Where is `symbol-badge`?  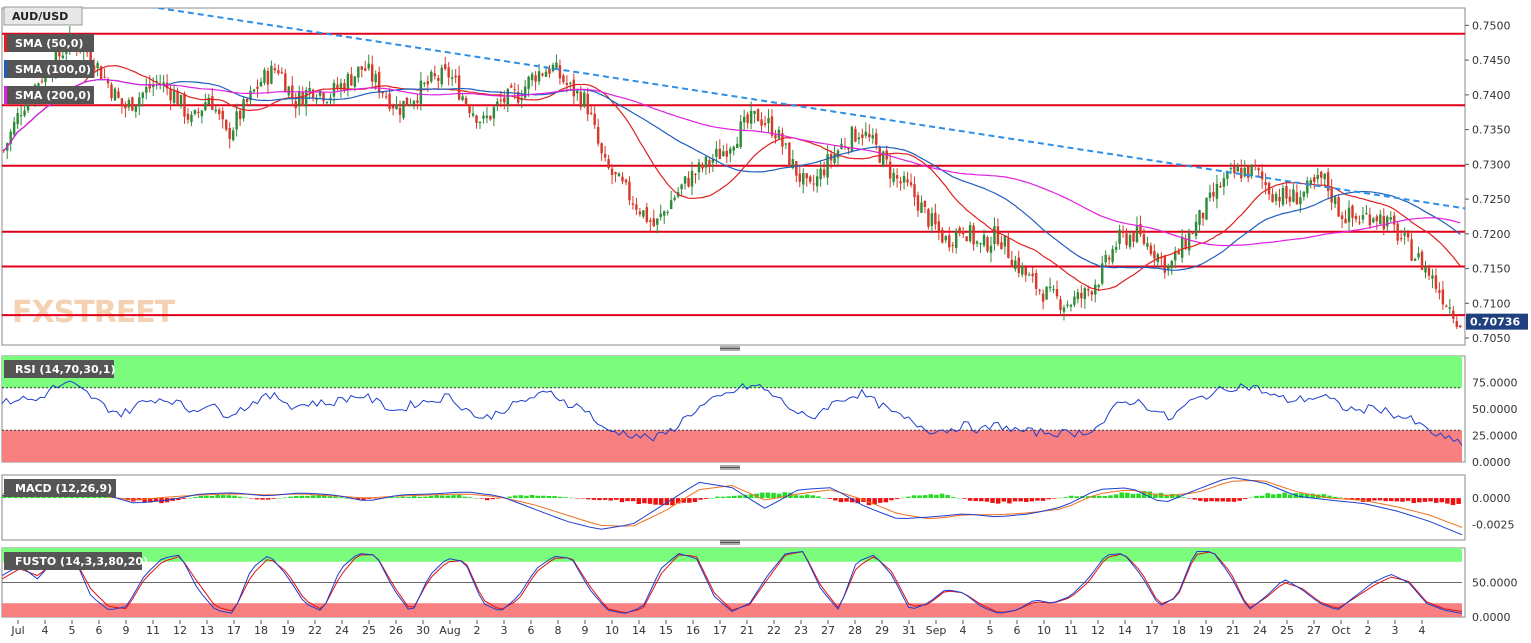 symbol-badge is located at coordinates (43, 16).